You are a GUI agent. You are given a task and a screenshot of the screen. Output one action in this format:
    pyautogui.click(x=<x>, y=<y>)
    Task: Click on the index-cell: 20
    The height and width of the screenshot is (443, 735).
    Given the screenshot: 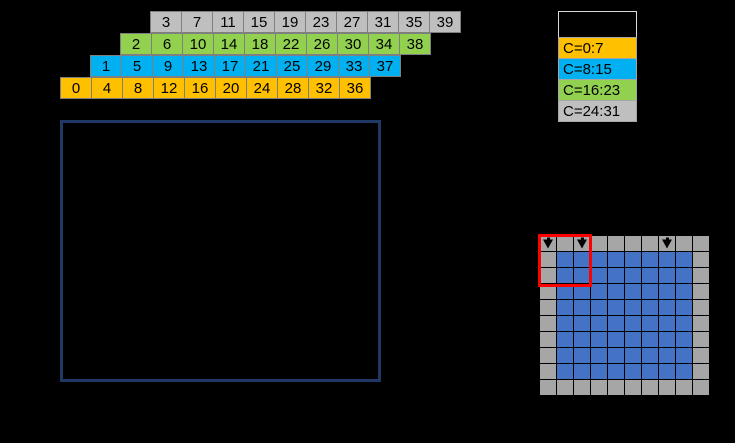 What is the action you would take?
    pyautogui.click(x=231, y=88)
    